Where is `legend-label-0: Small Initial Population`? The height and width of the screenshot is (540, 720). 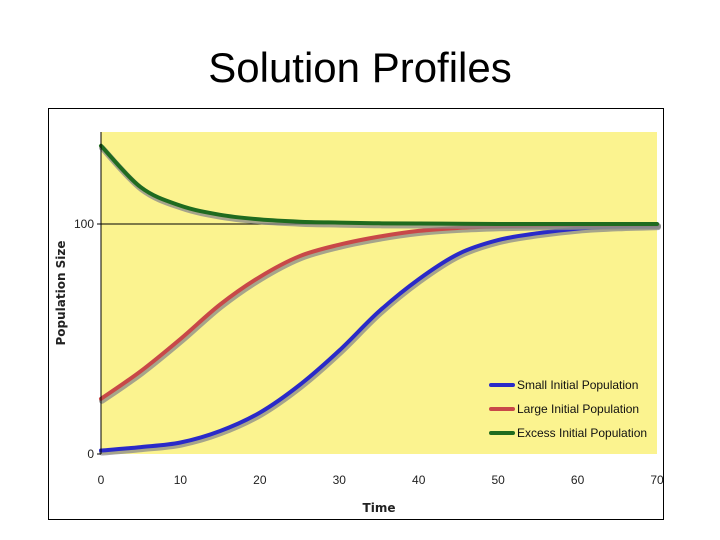 legend-label-0: Small Initial Population is located at coordinates (577, 385).